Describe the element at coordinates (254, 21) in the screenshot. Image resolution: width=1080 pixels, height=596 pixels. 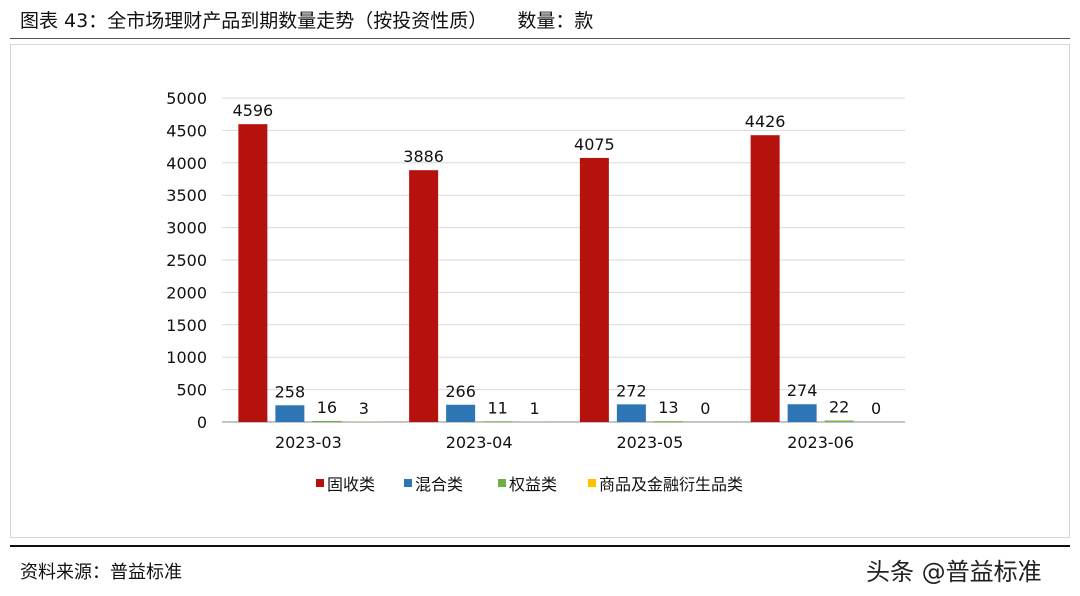
I see `title-text: 图表 43：全市场理财产品到期数量走势（按投资性质）` at that location.